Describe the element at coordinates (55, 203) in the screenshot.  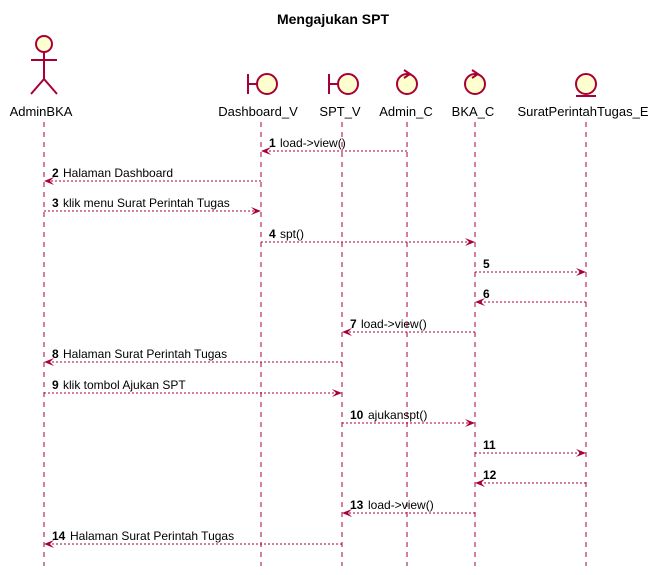
I see `message-number: 3` at that location.